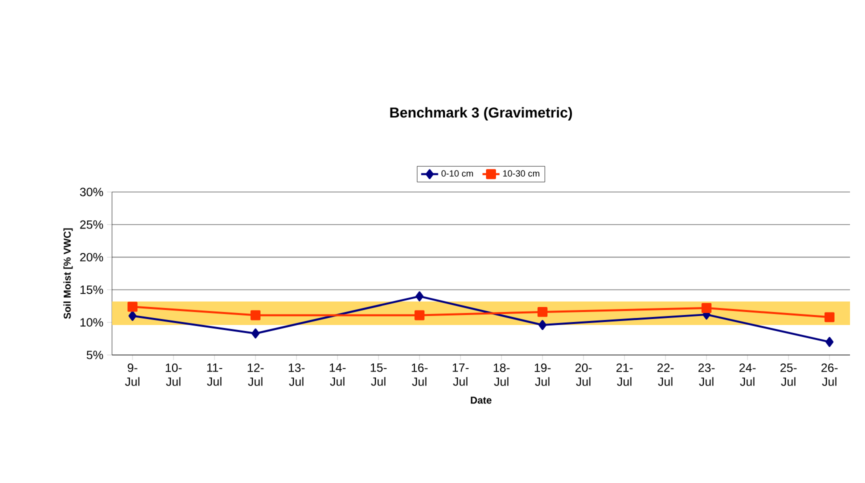 This screenshot has height=483, width=865. I want to click on x-tick-label: 20-Jul, so click(583, 375).